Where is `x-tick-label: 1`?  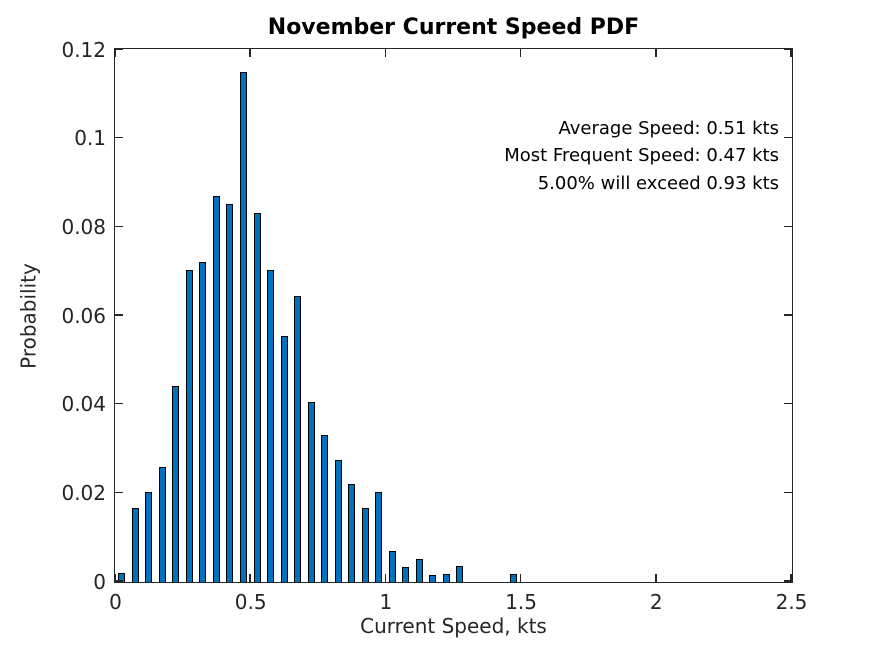 x-tick-label: 1 is located at coordinates (386, 602).